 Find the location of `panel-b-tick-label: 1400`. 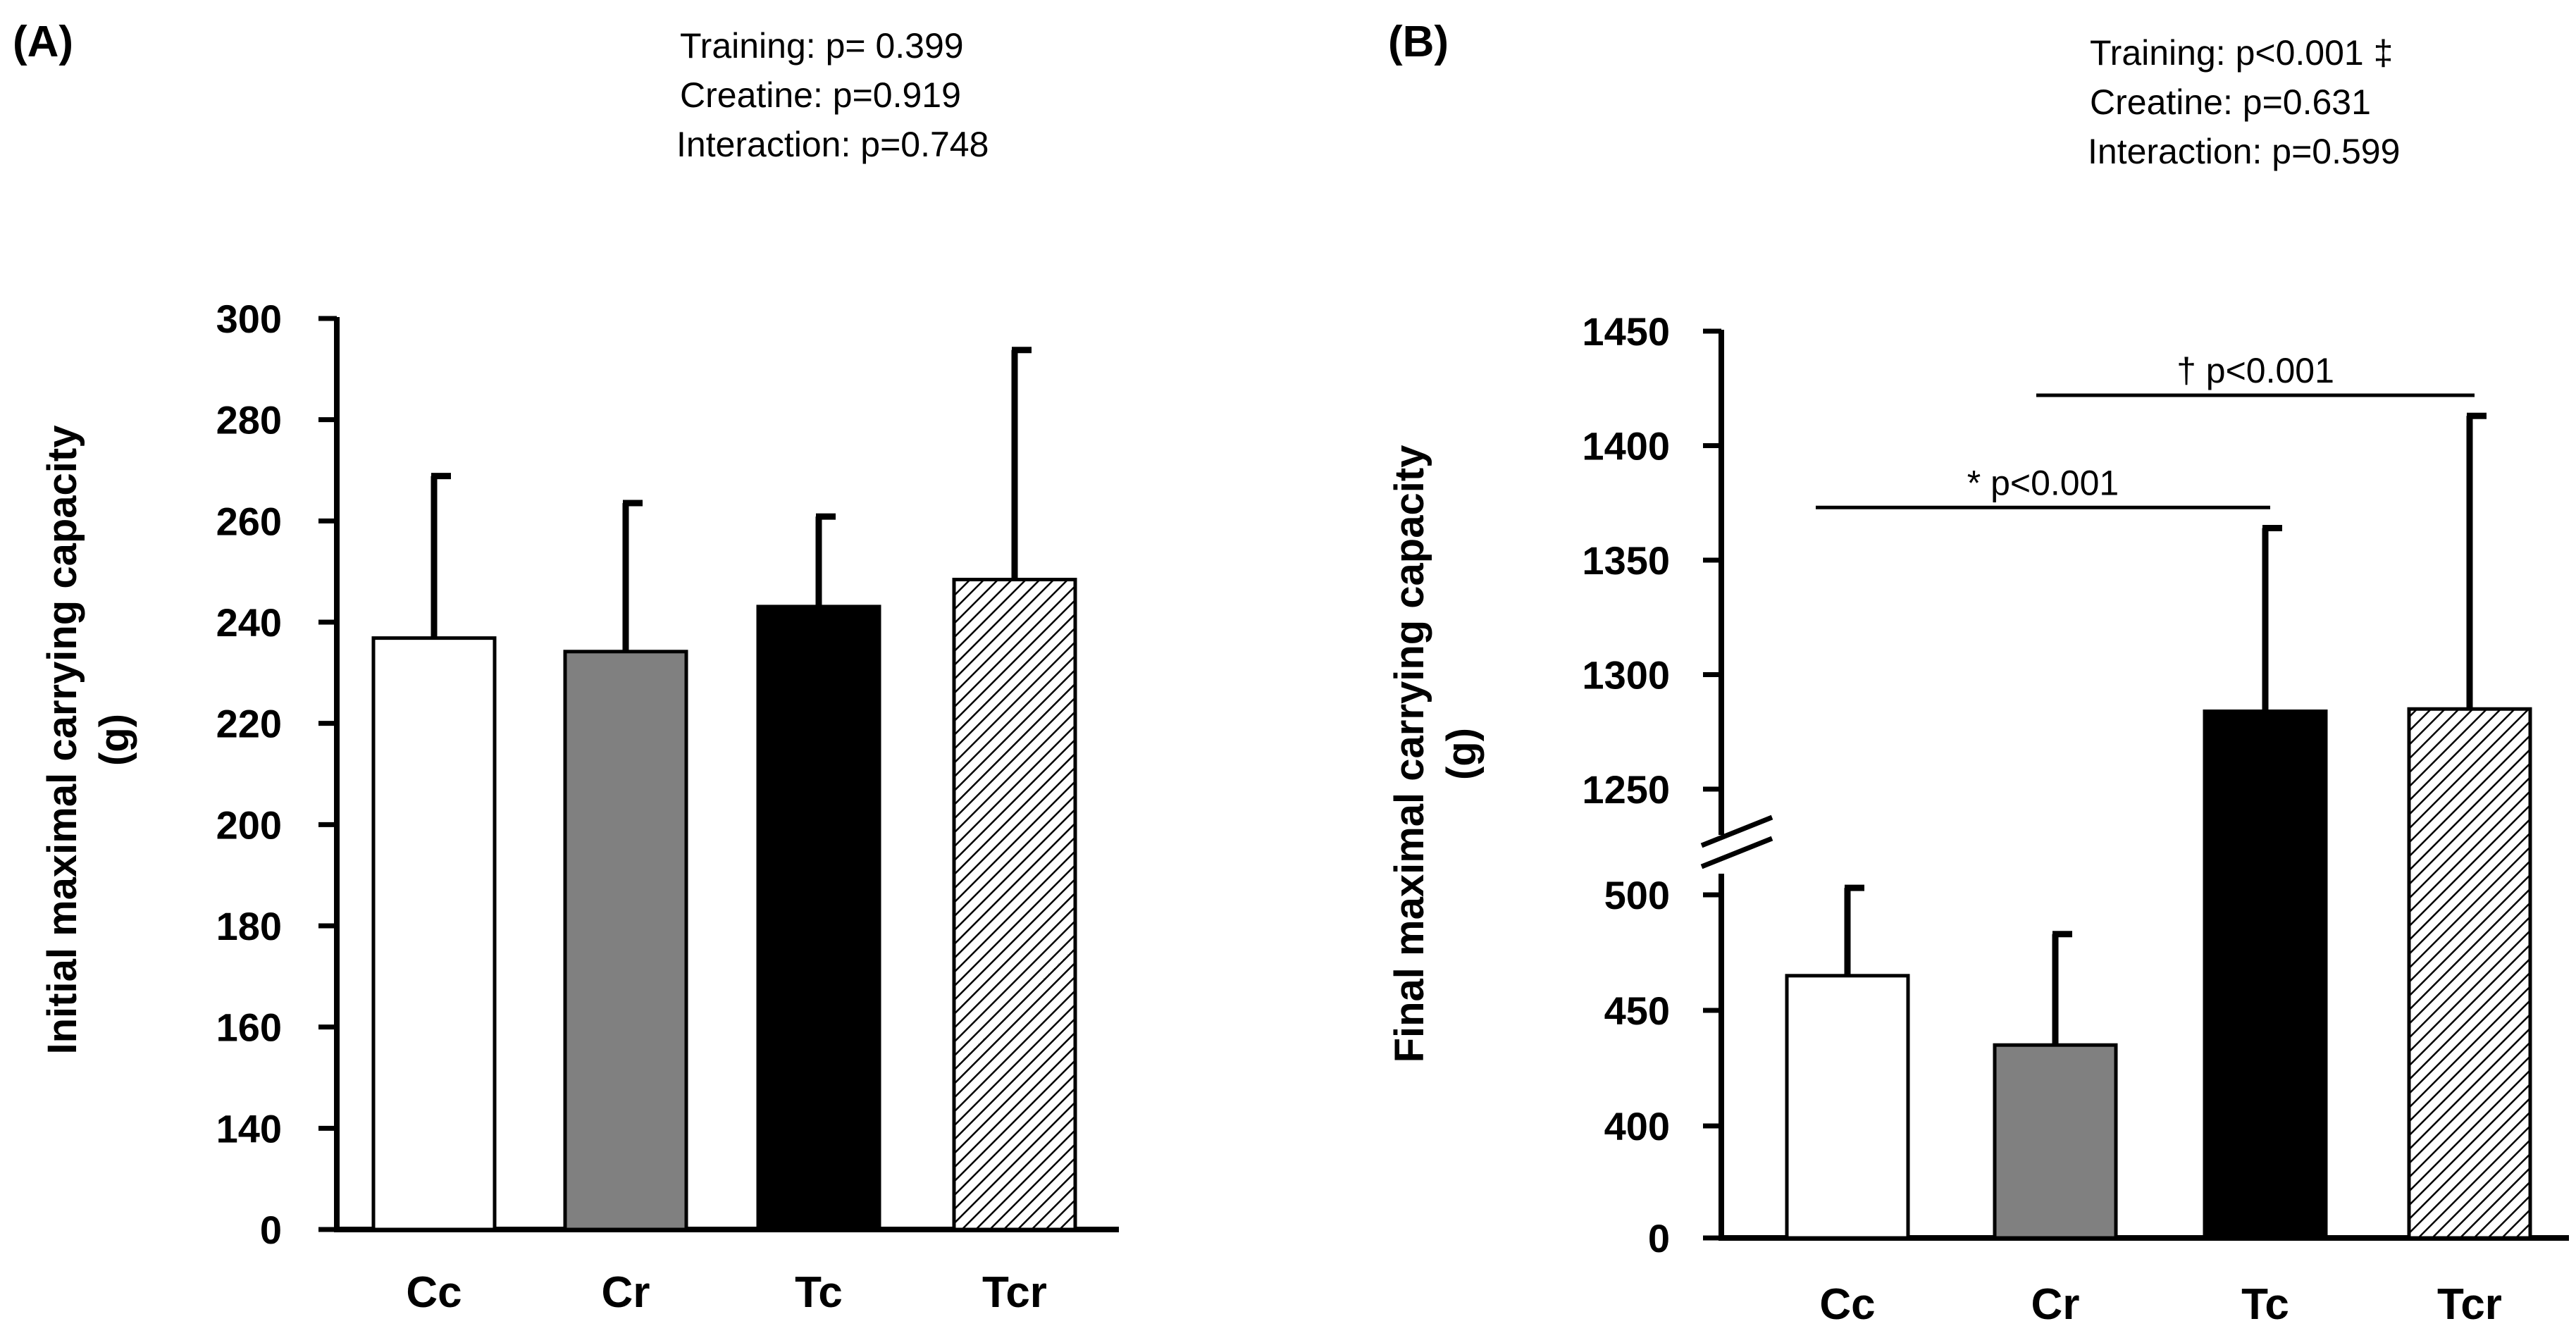

panel-b-tick-label: 1400 is located at coordinates (1626, 446).